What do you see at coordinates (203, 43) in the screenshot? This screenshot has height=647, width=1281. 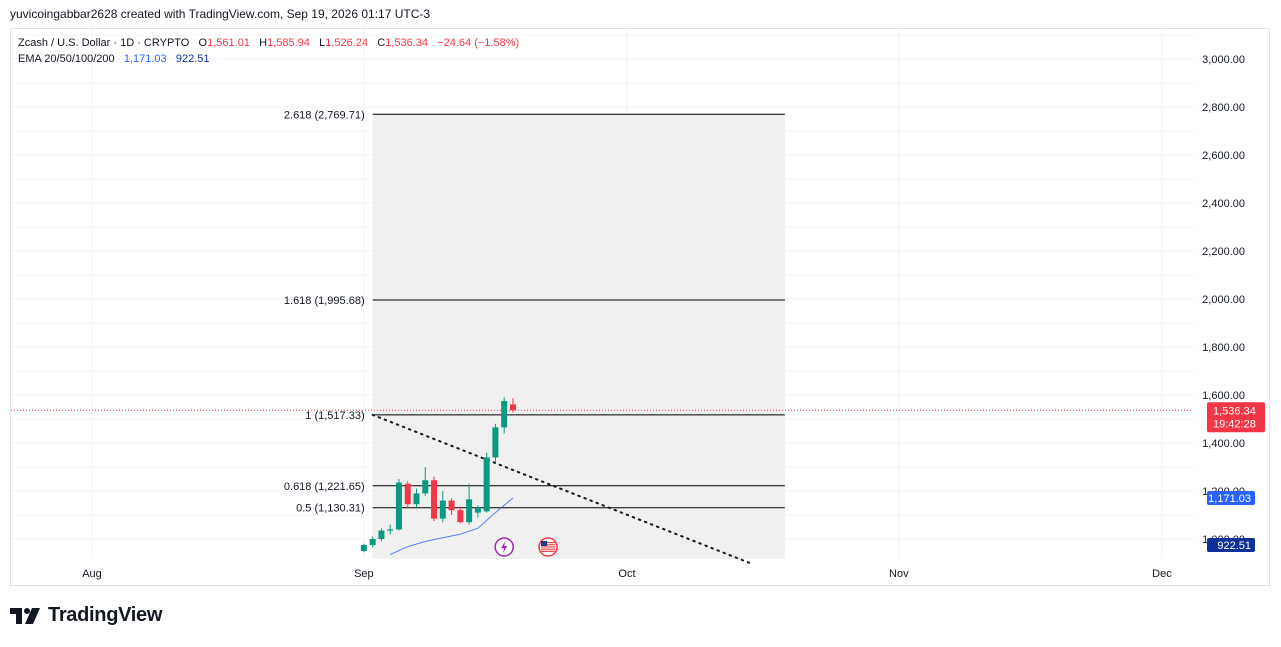 I see `open-label: O` at bounding box center [203, 43].